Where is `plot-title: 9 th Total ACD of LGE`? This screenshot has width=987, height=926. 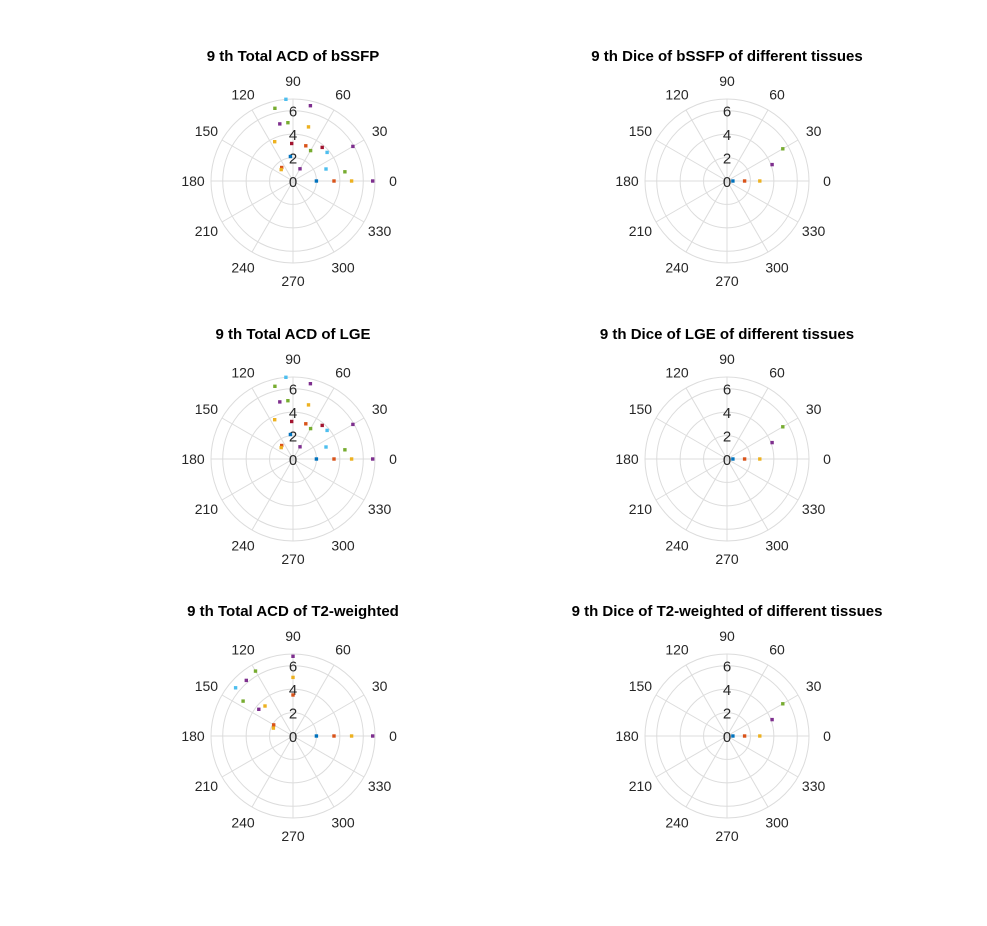 plot-title: 9 th Total ACD of LGE is located at coordinates (293, 334).